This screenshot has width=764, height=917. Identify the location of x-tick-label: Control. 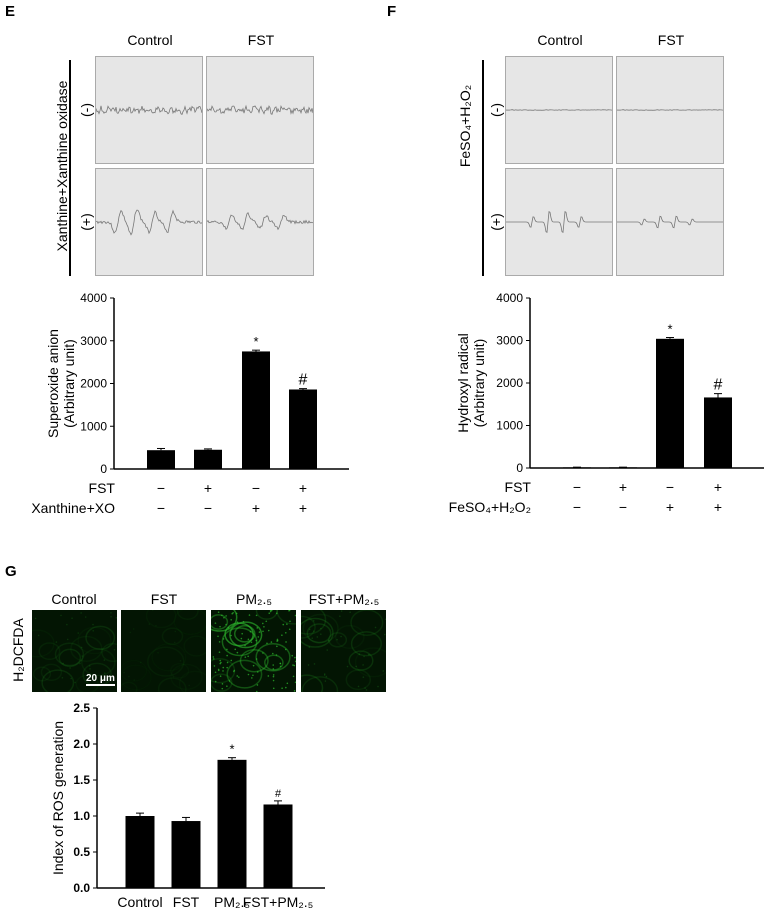
(139, 902).